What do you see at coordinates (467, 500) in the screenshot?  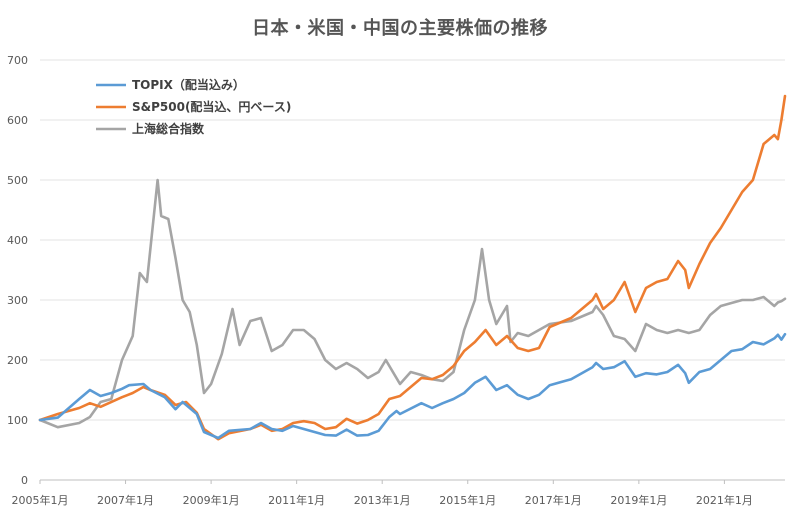 I see `x-tick-label: 2015年1月` at bounding box center [467, 500].